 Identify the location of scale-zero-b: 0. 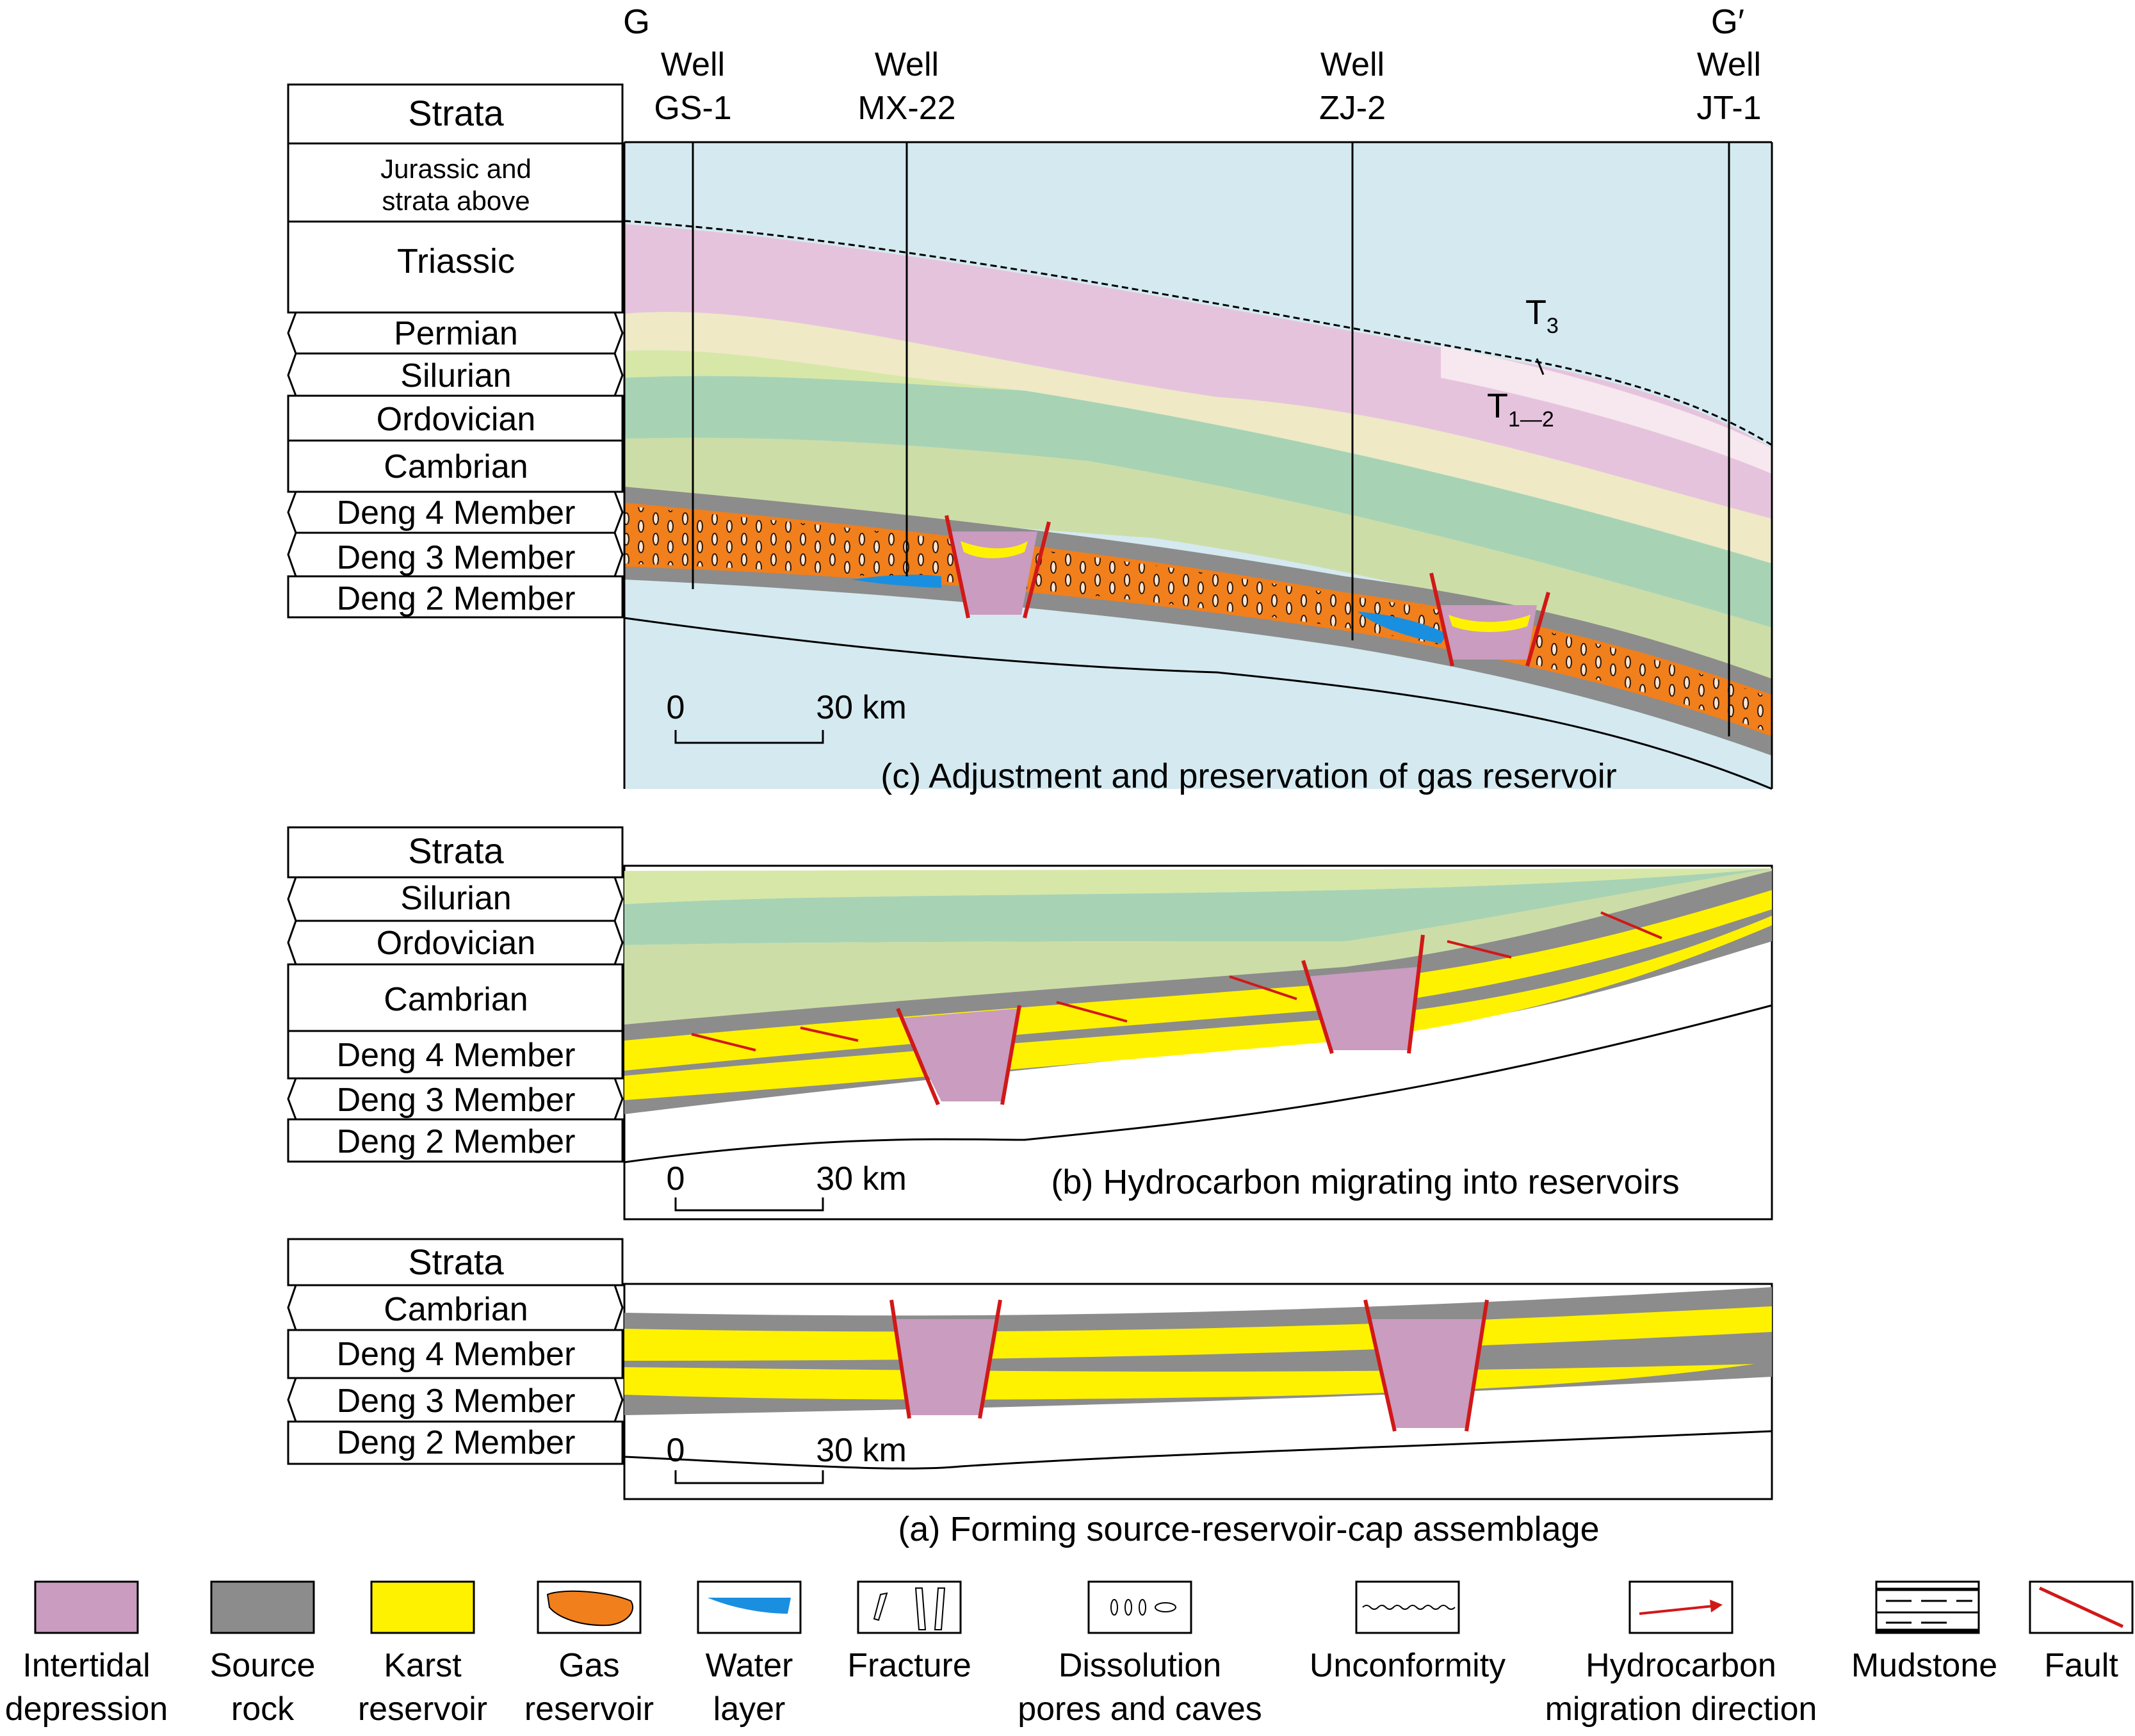
(676, 1178).